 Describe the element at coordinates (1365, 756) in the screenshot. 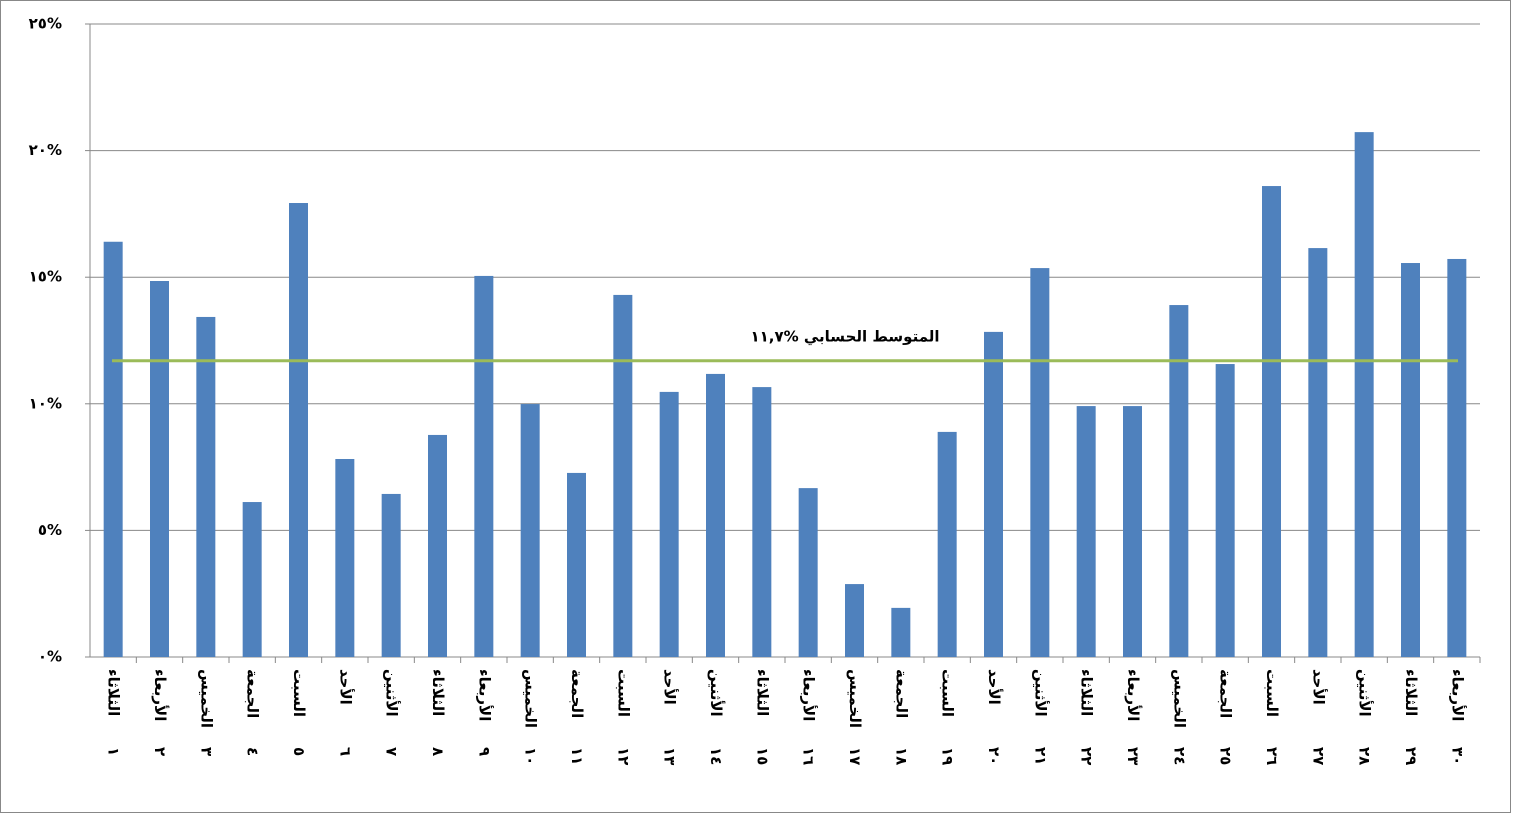

I see `day-label: ٢٨` at that location.